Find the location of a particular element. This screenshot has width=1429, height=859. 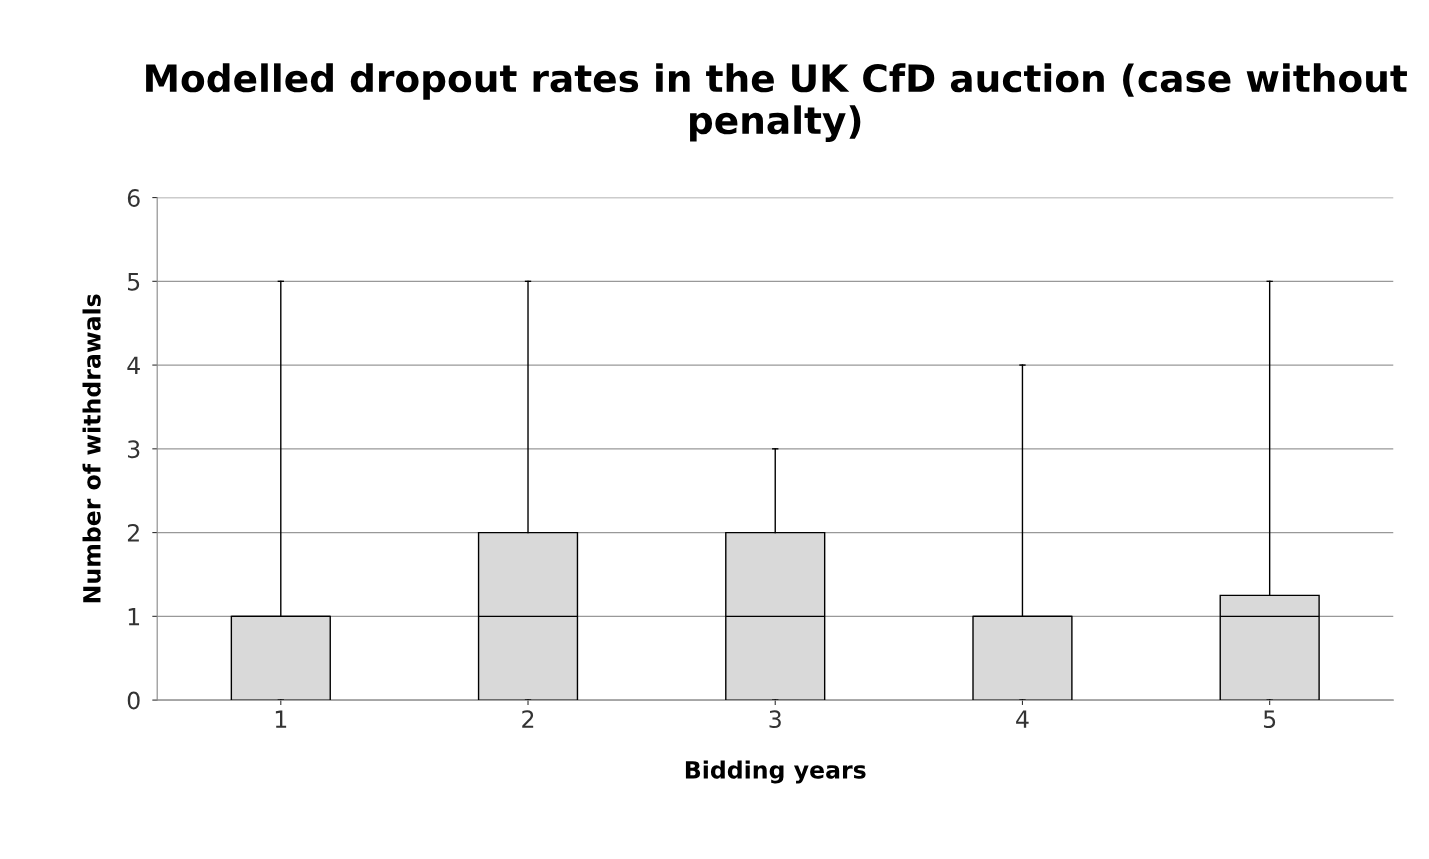

x-tick-label: 3 is located at coordinates (775, 719).